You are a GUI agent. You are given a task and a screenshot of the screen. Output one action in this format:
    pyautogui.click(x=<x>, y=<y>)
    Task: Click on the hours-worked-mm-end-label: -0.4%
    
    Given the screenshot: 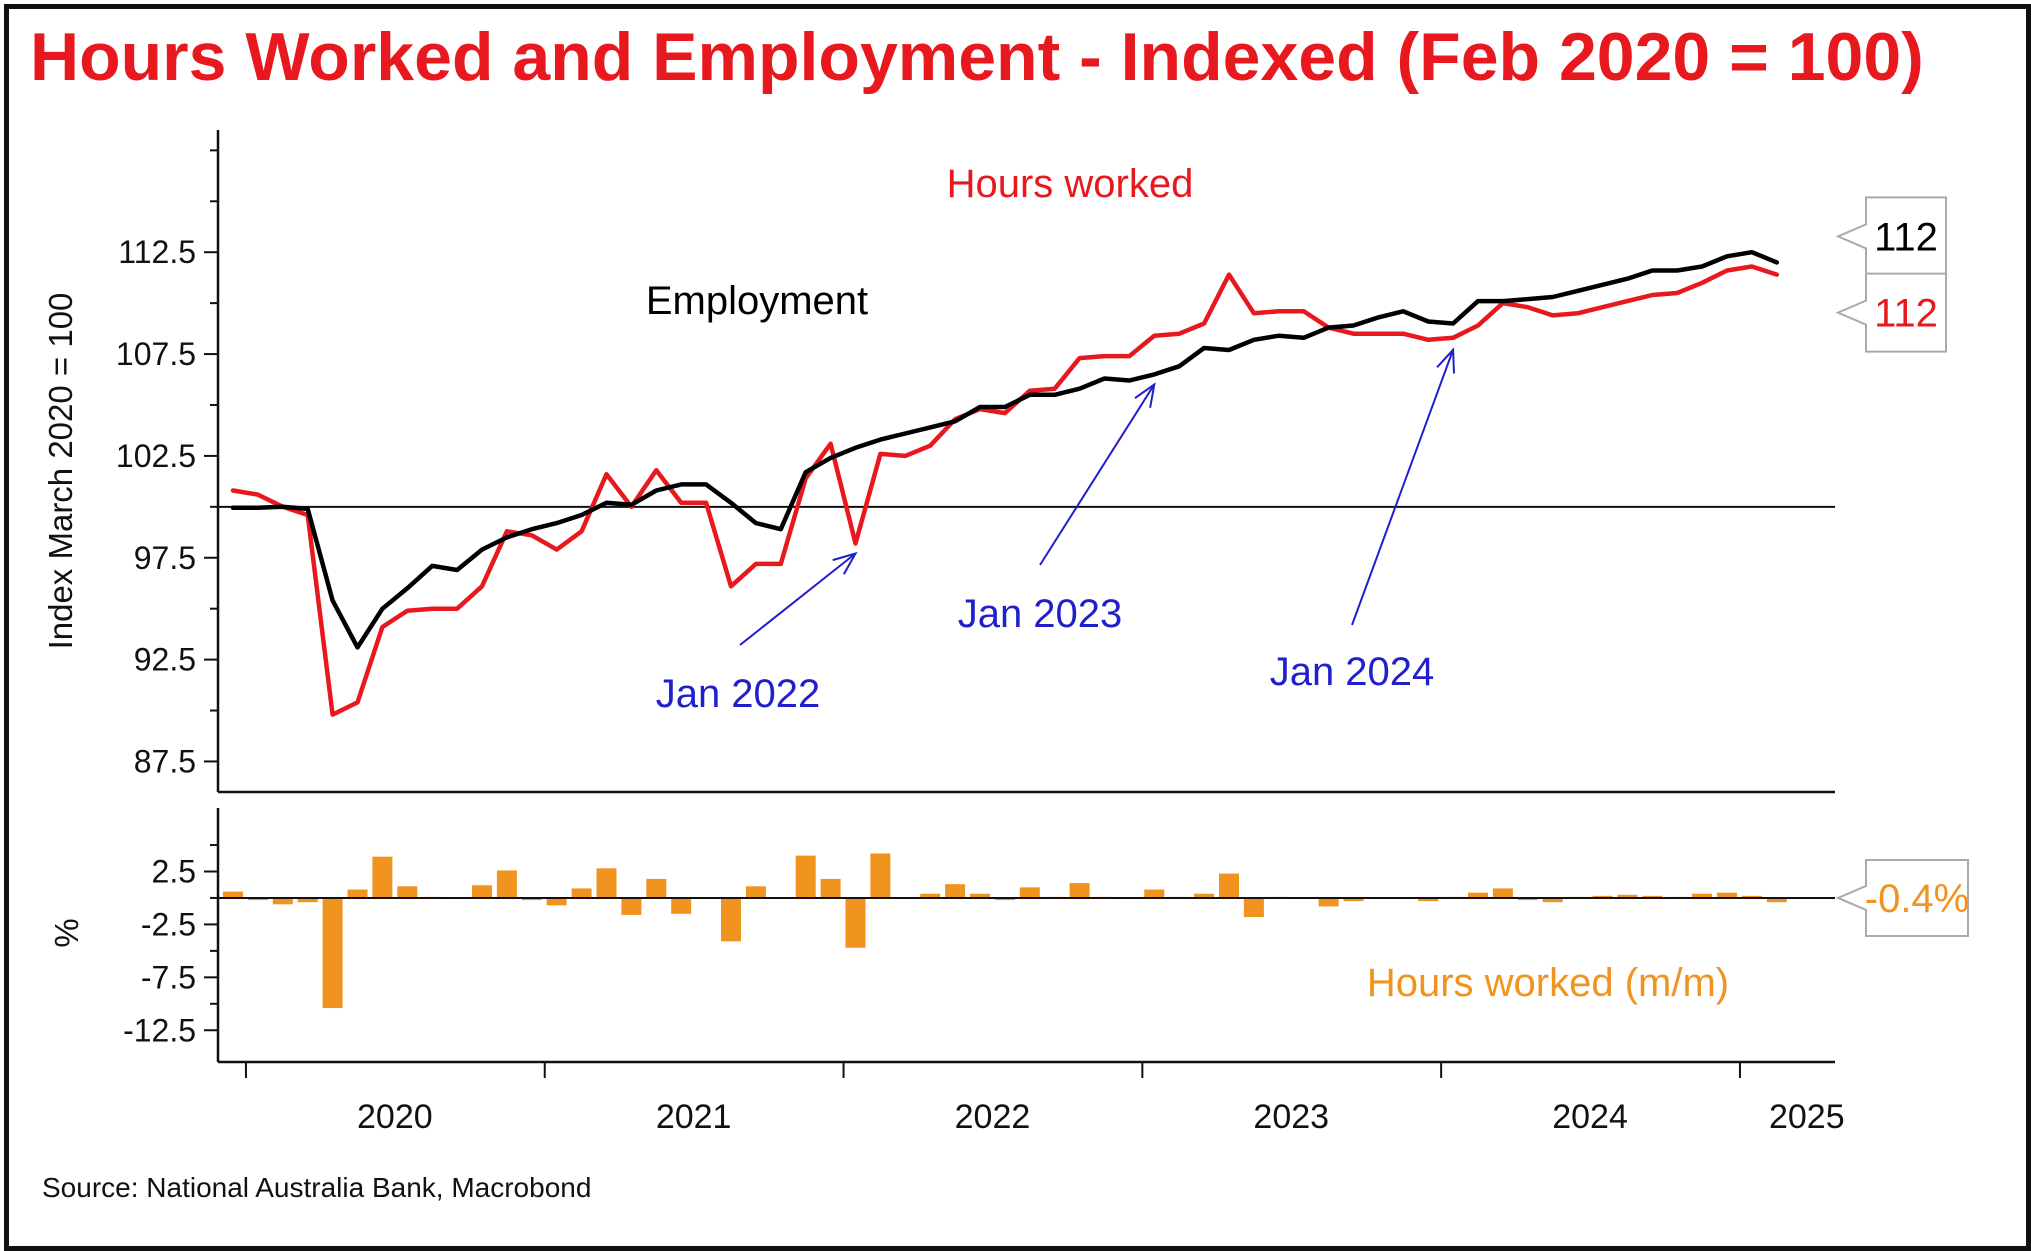 What is the action you would take?
    pyautogui.click(x=1917, y=899)
    